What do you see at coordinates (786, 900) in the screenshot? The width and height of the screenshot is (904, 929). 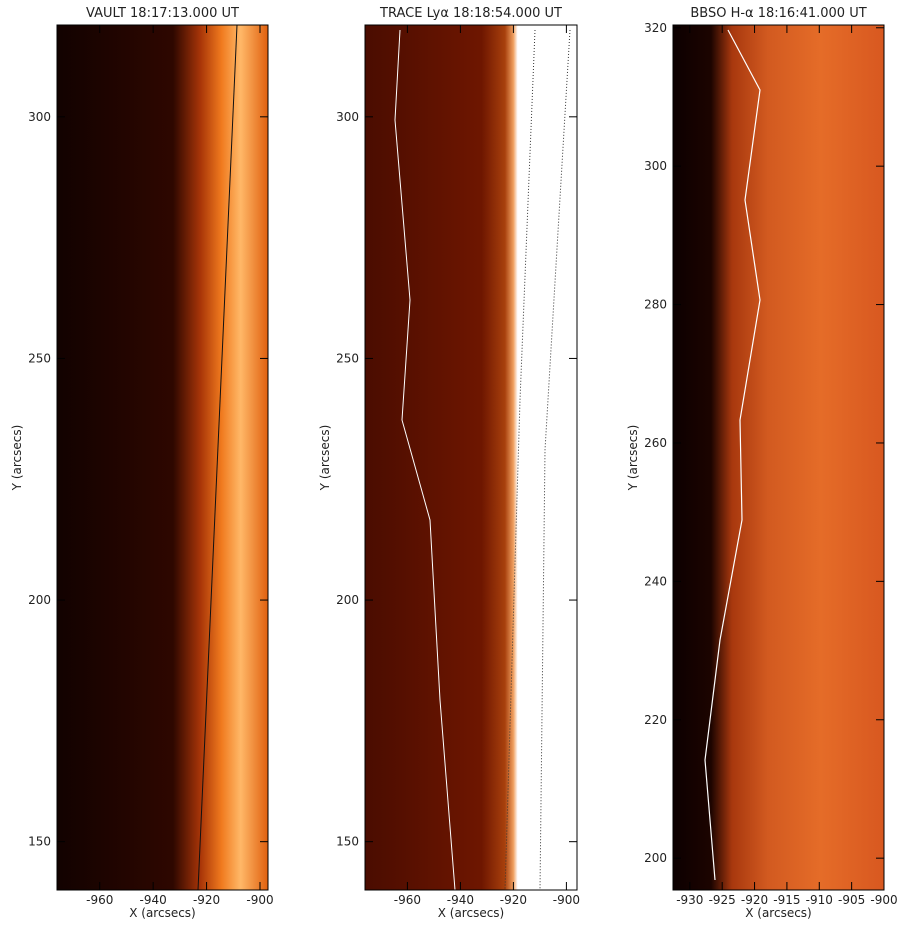 I see `x-tick-label: -915` at bounding box center [786, 900].